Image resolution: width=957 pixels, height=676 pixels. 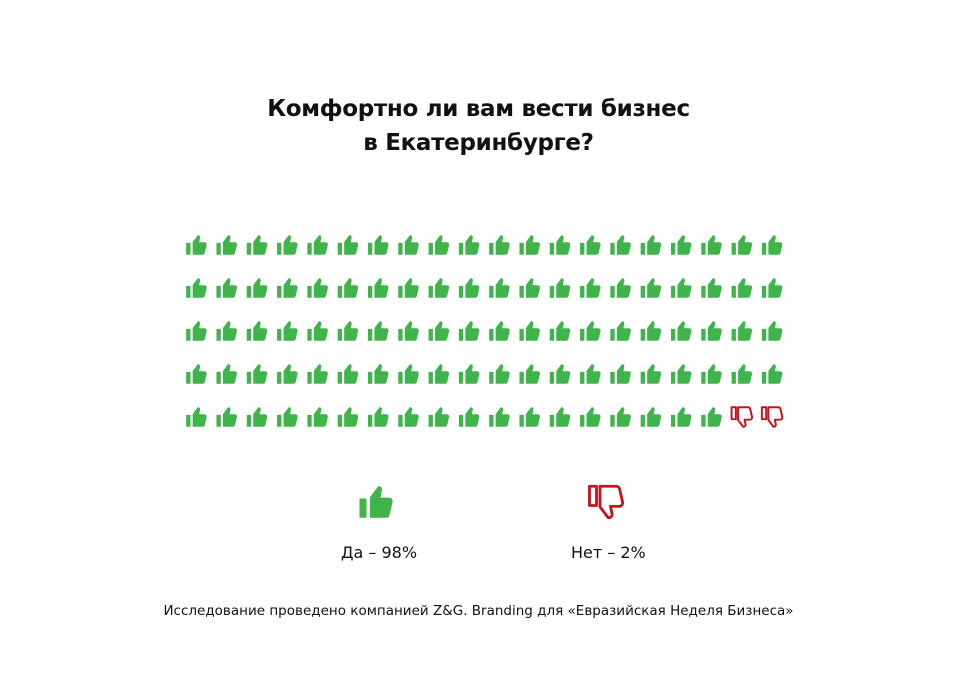 I want to click on legend-no-label: Нет – 2%, so click(x=608, y=552).